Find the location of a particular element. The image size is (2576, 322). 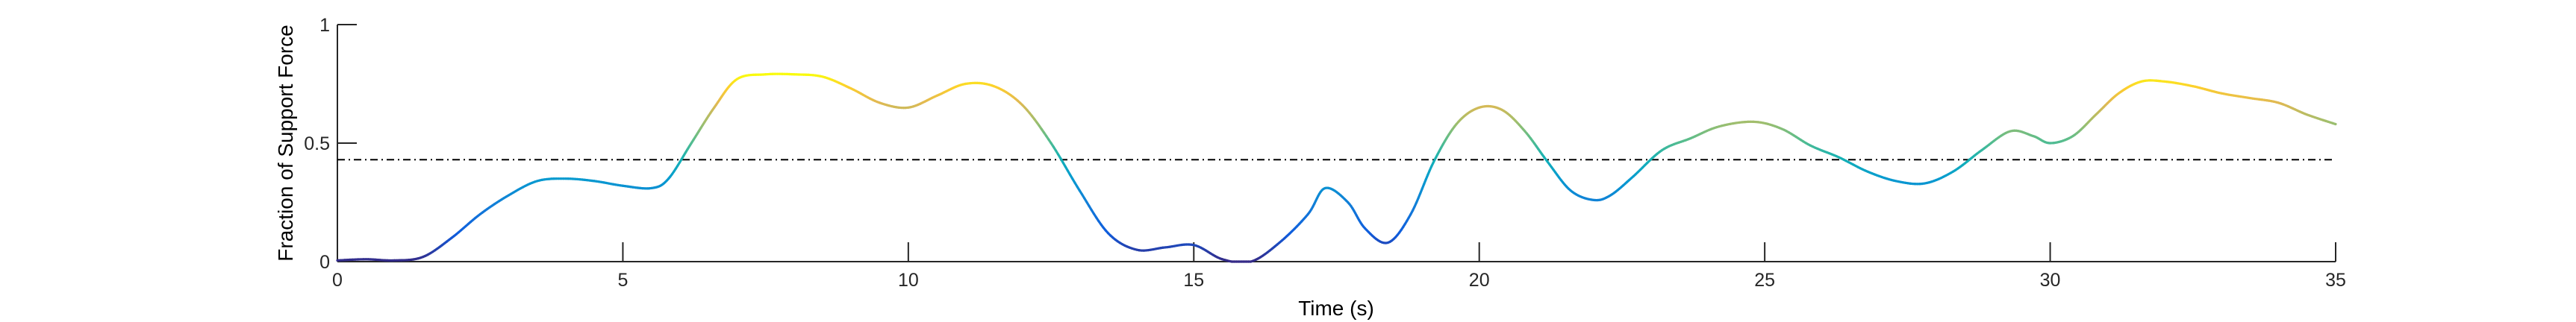

y-tick-label: 0.5 is located at coordinates (317, 143).